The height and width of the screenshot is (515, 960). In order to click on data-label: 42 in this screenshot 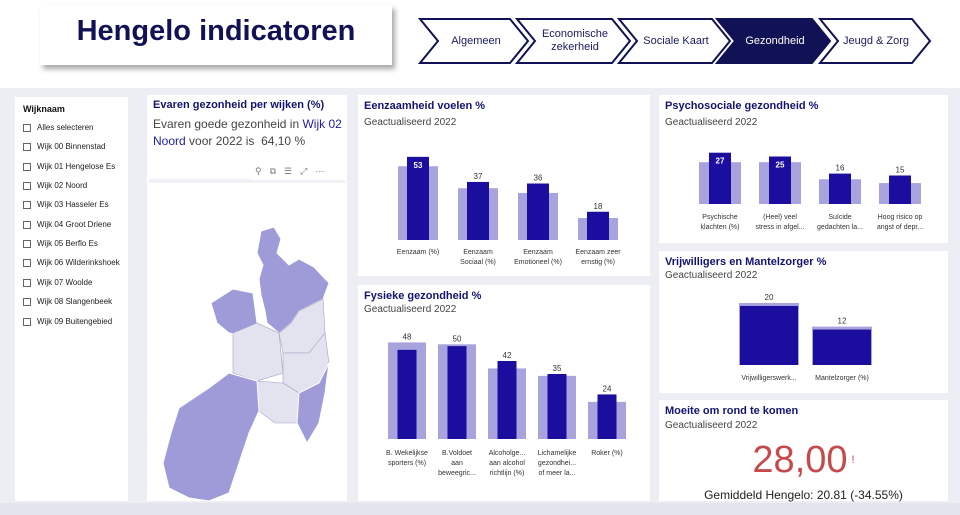, I will do `click(507, 355)`.